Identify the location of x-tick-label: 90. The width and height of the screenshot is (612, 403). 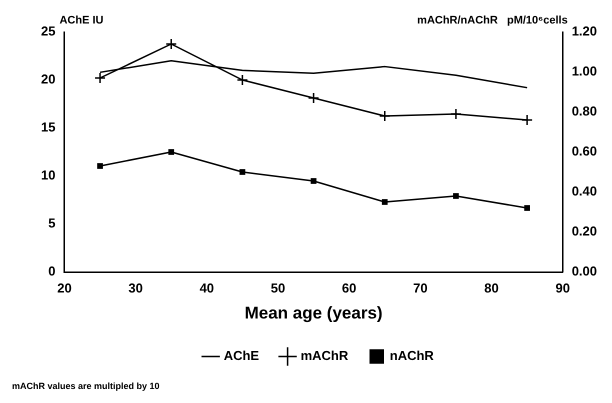
(562, 288).